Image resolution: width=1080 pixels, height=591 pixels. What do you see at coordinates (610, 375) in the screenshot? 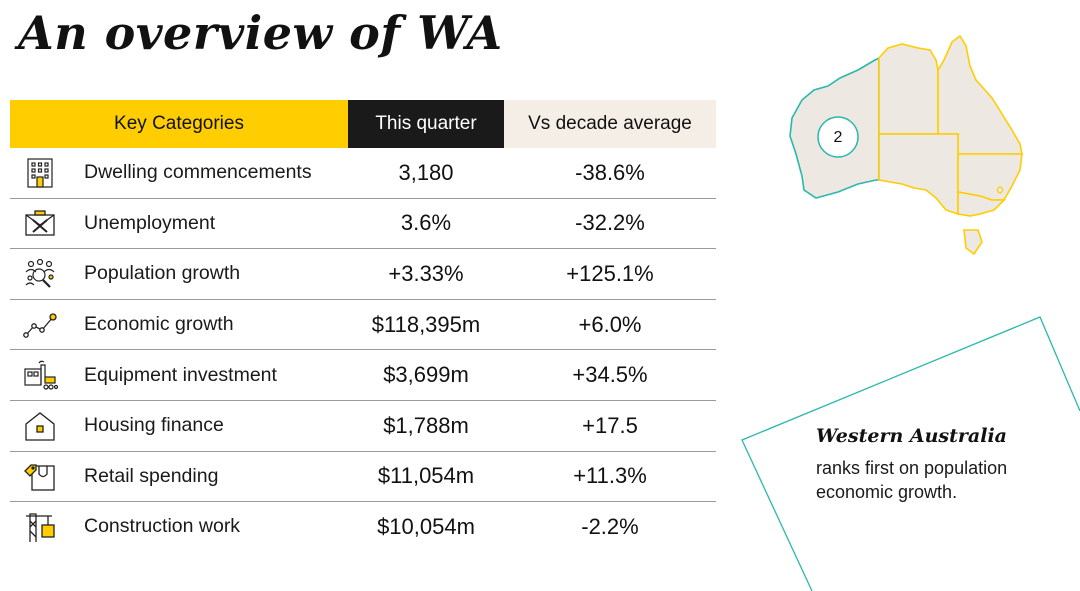
I see `row-vs-decade: +34.5%` at bounding box center [610, 375].